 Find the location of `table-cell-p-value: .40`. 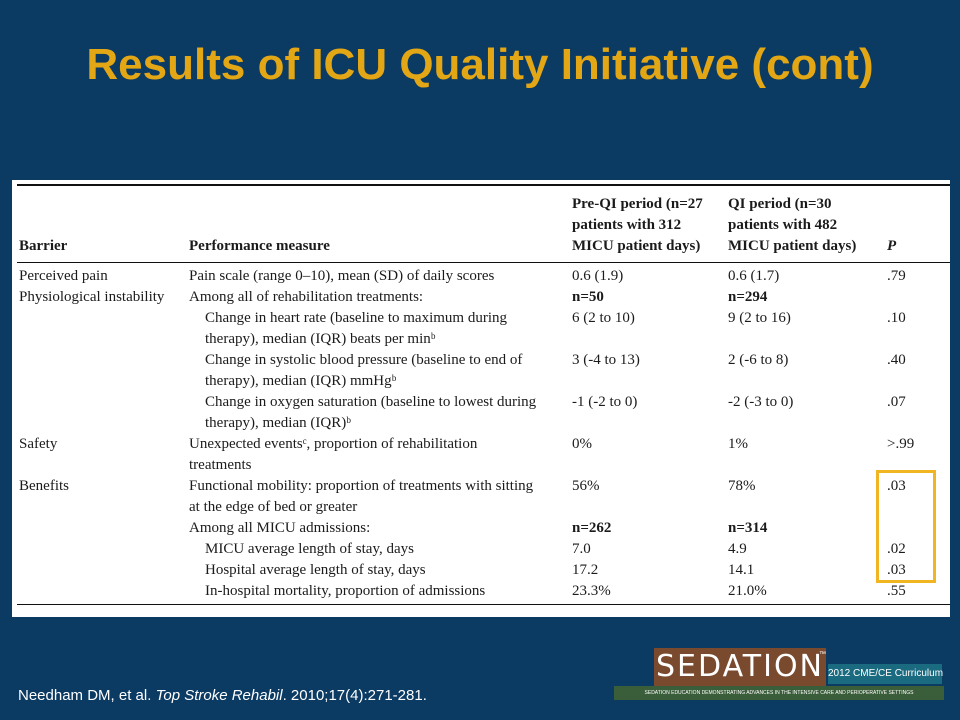

table-cell-p-value: .40 is located at coordinates (896, 360).